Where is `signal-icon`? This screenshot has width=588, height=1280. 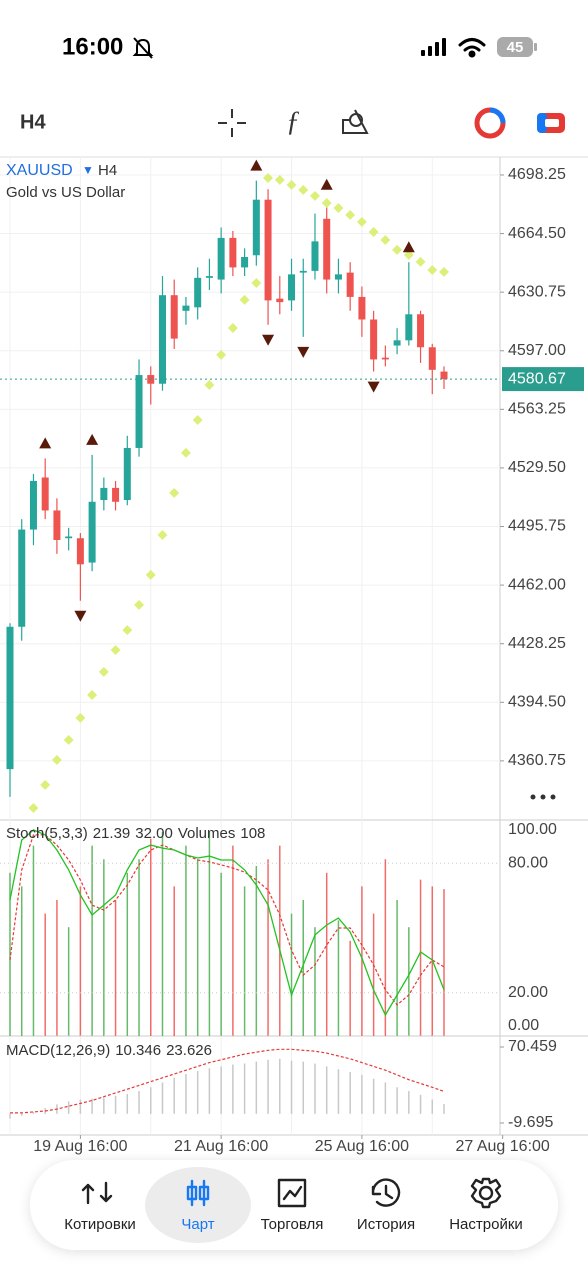
signal-icon is located at coordinates (433, 47).